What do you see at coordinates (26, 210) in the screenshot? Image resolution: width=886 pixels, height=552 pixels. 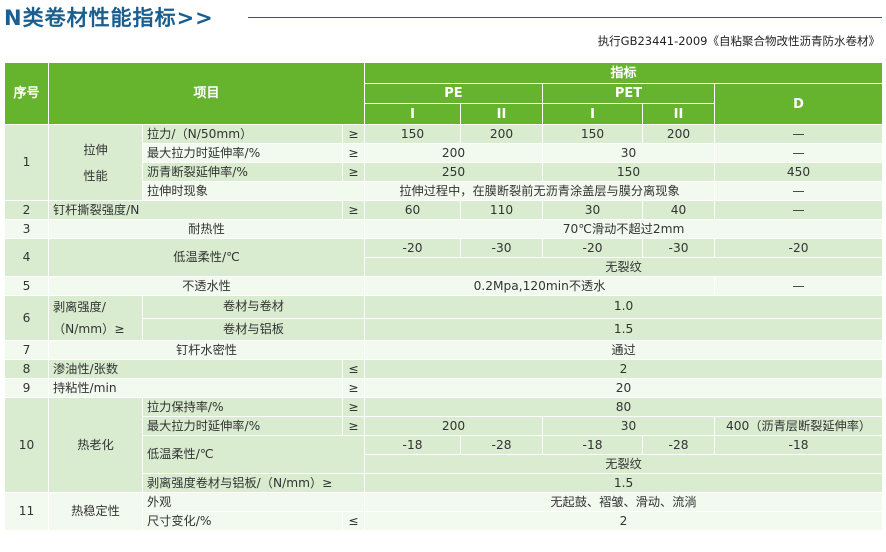 I see `row-number: 2` at bounding box center [26, 210].